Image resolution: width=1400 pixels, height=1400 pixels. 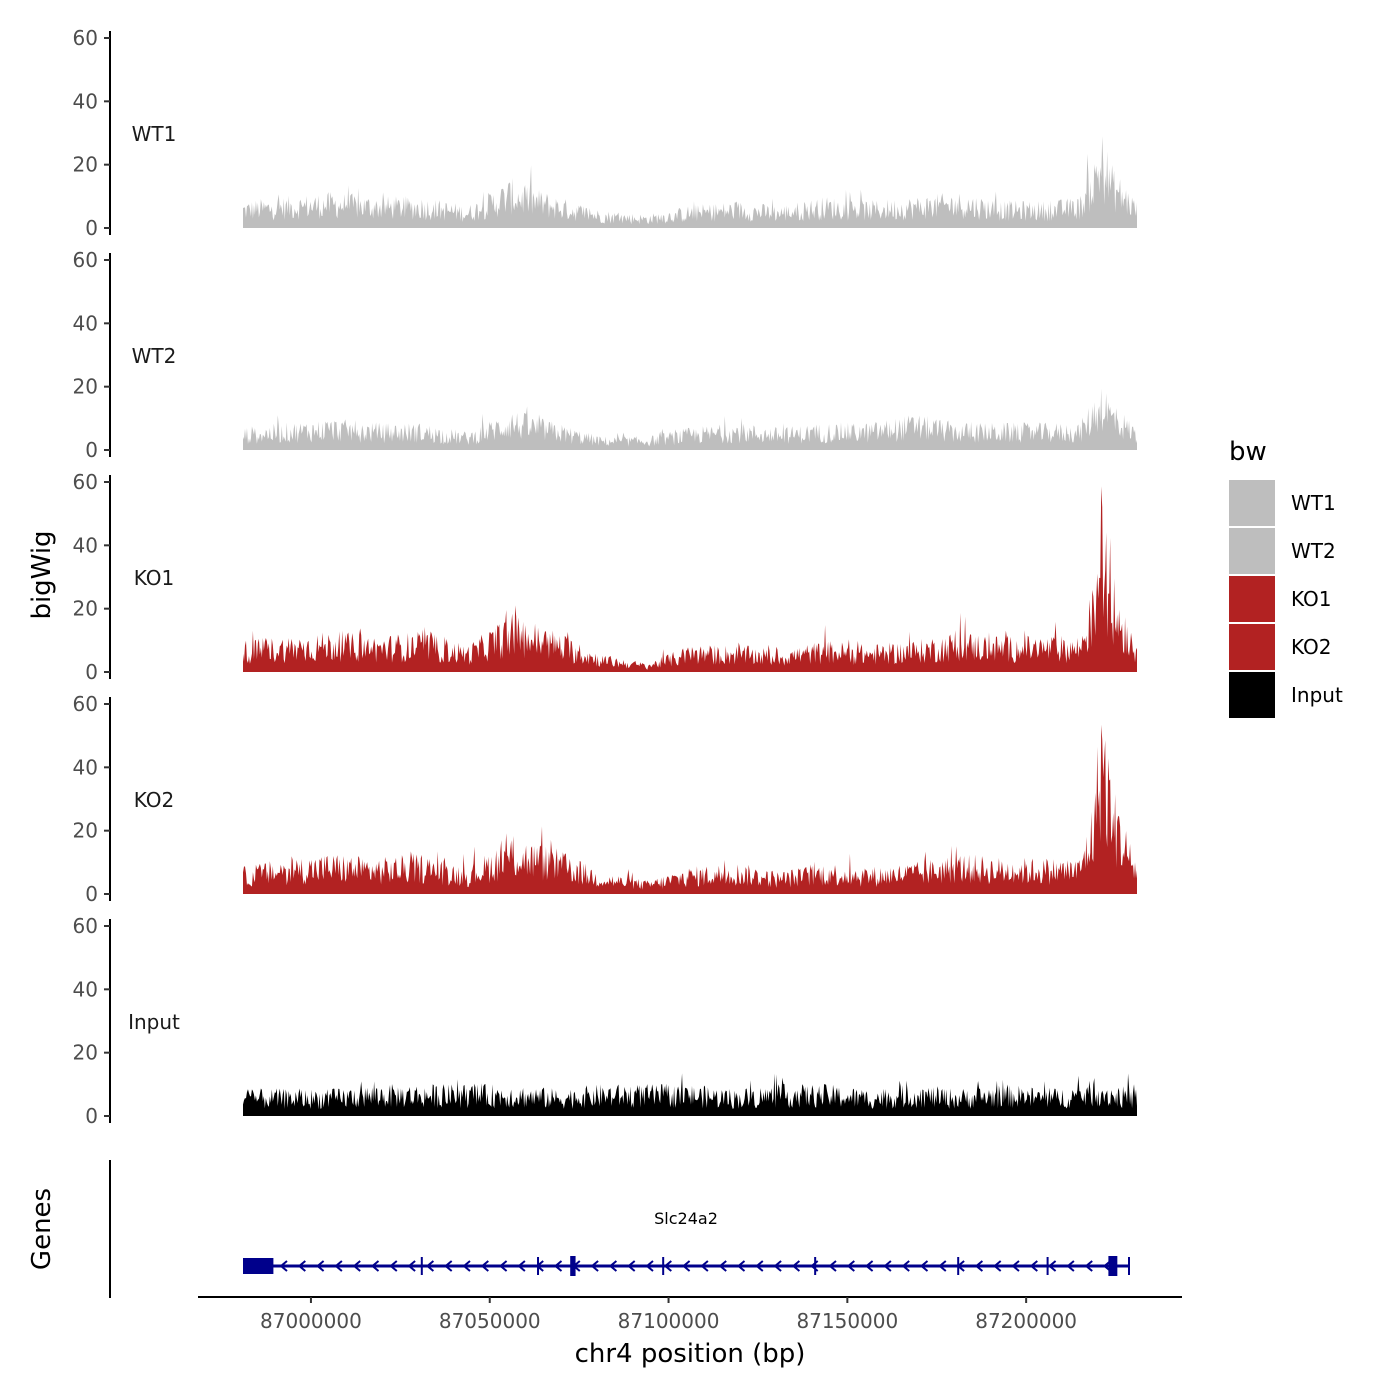 What do you see at coordinates (1286, 577) in the screenshot?
I see `legend: bw WT1 WT2 KO1 KO2 Input` at bounding box center [1286, 577].